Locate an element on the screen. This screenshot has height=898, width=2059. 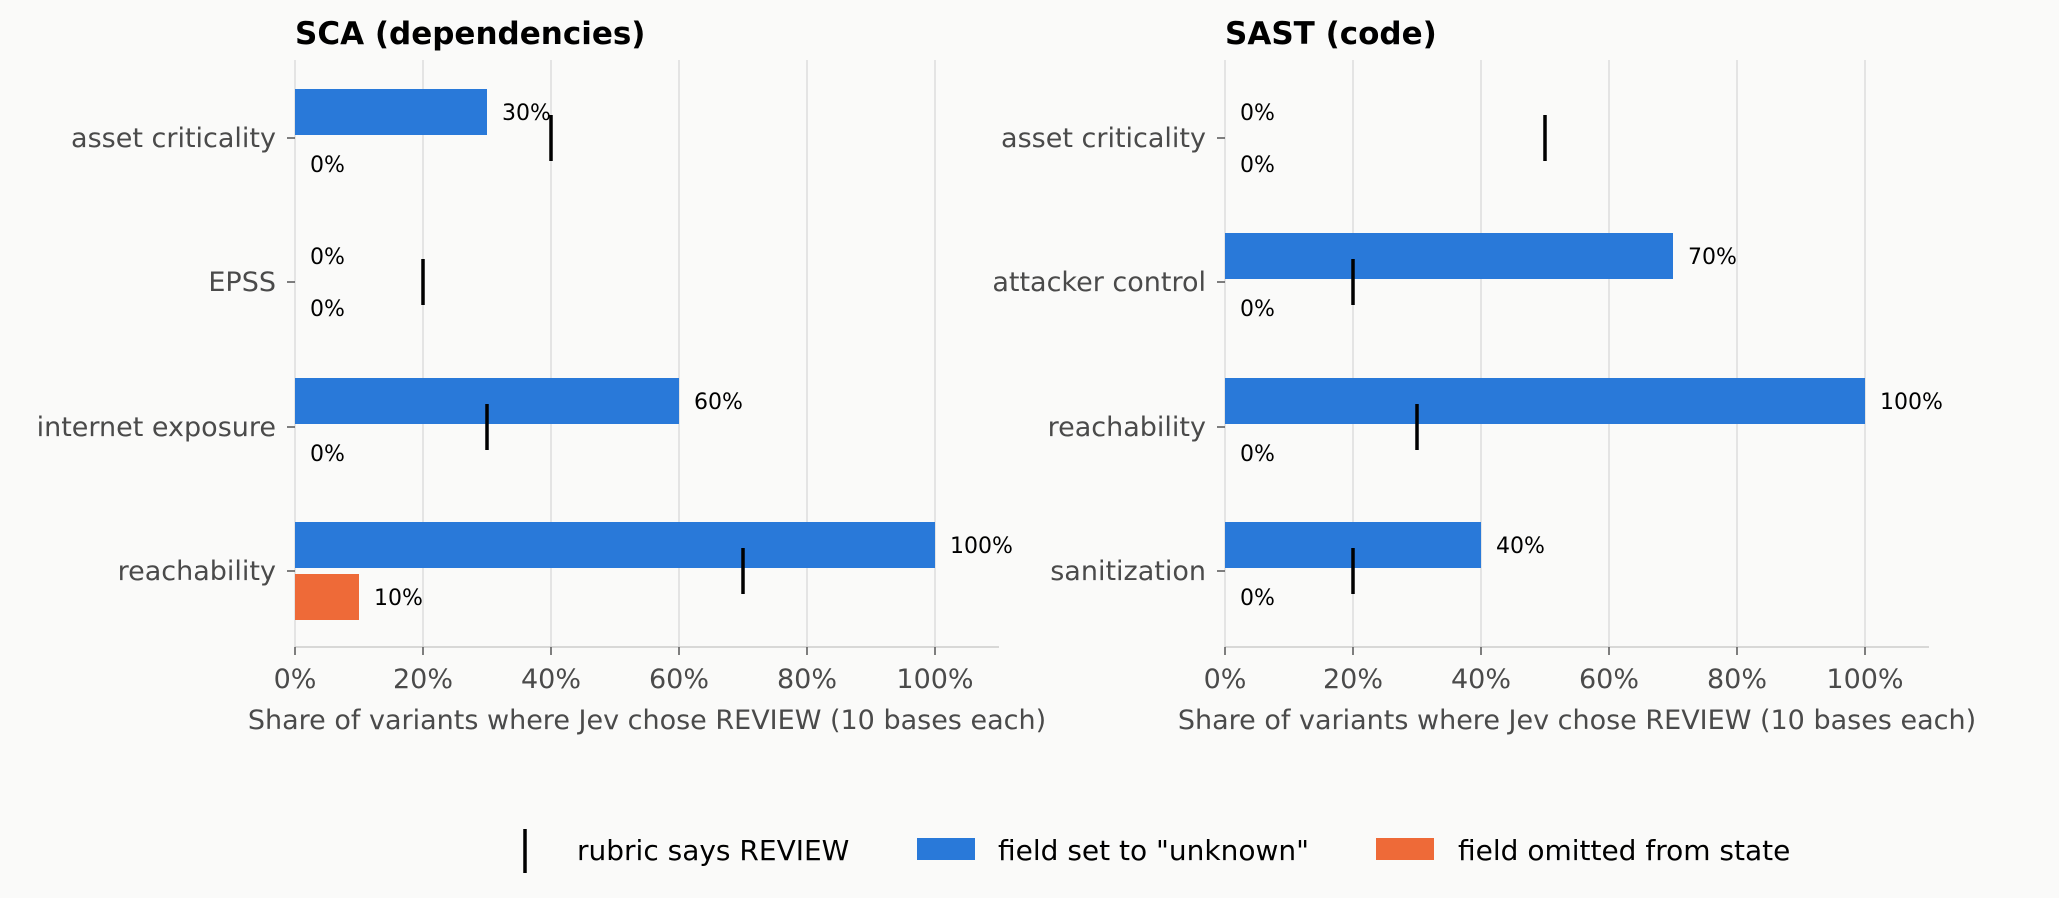
legend-label: field omitted from state is located at coordinates (1624, 850).